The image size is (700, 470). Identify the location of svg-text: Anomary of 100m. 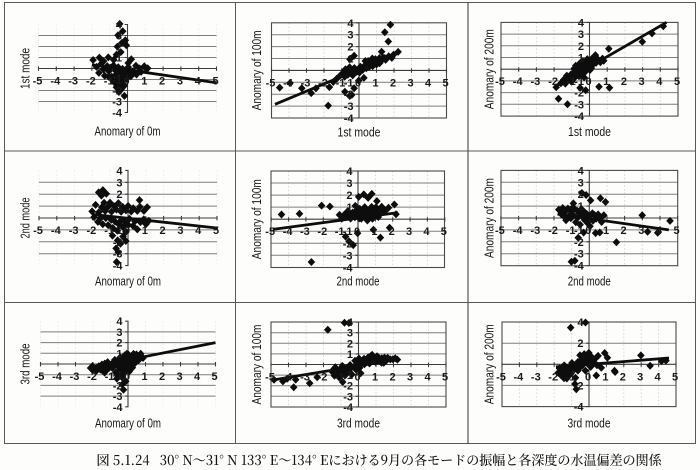
(257, 219).